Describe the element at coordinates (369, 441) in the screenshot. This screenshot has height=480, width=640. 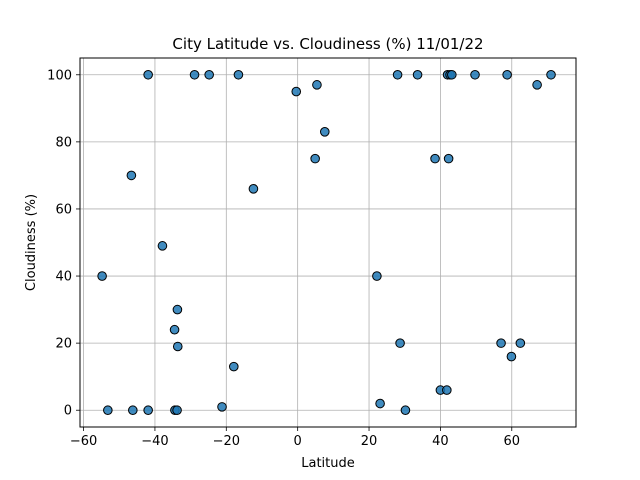
I see `x-tick-label: 20` at that location.